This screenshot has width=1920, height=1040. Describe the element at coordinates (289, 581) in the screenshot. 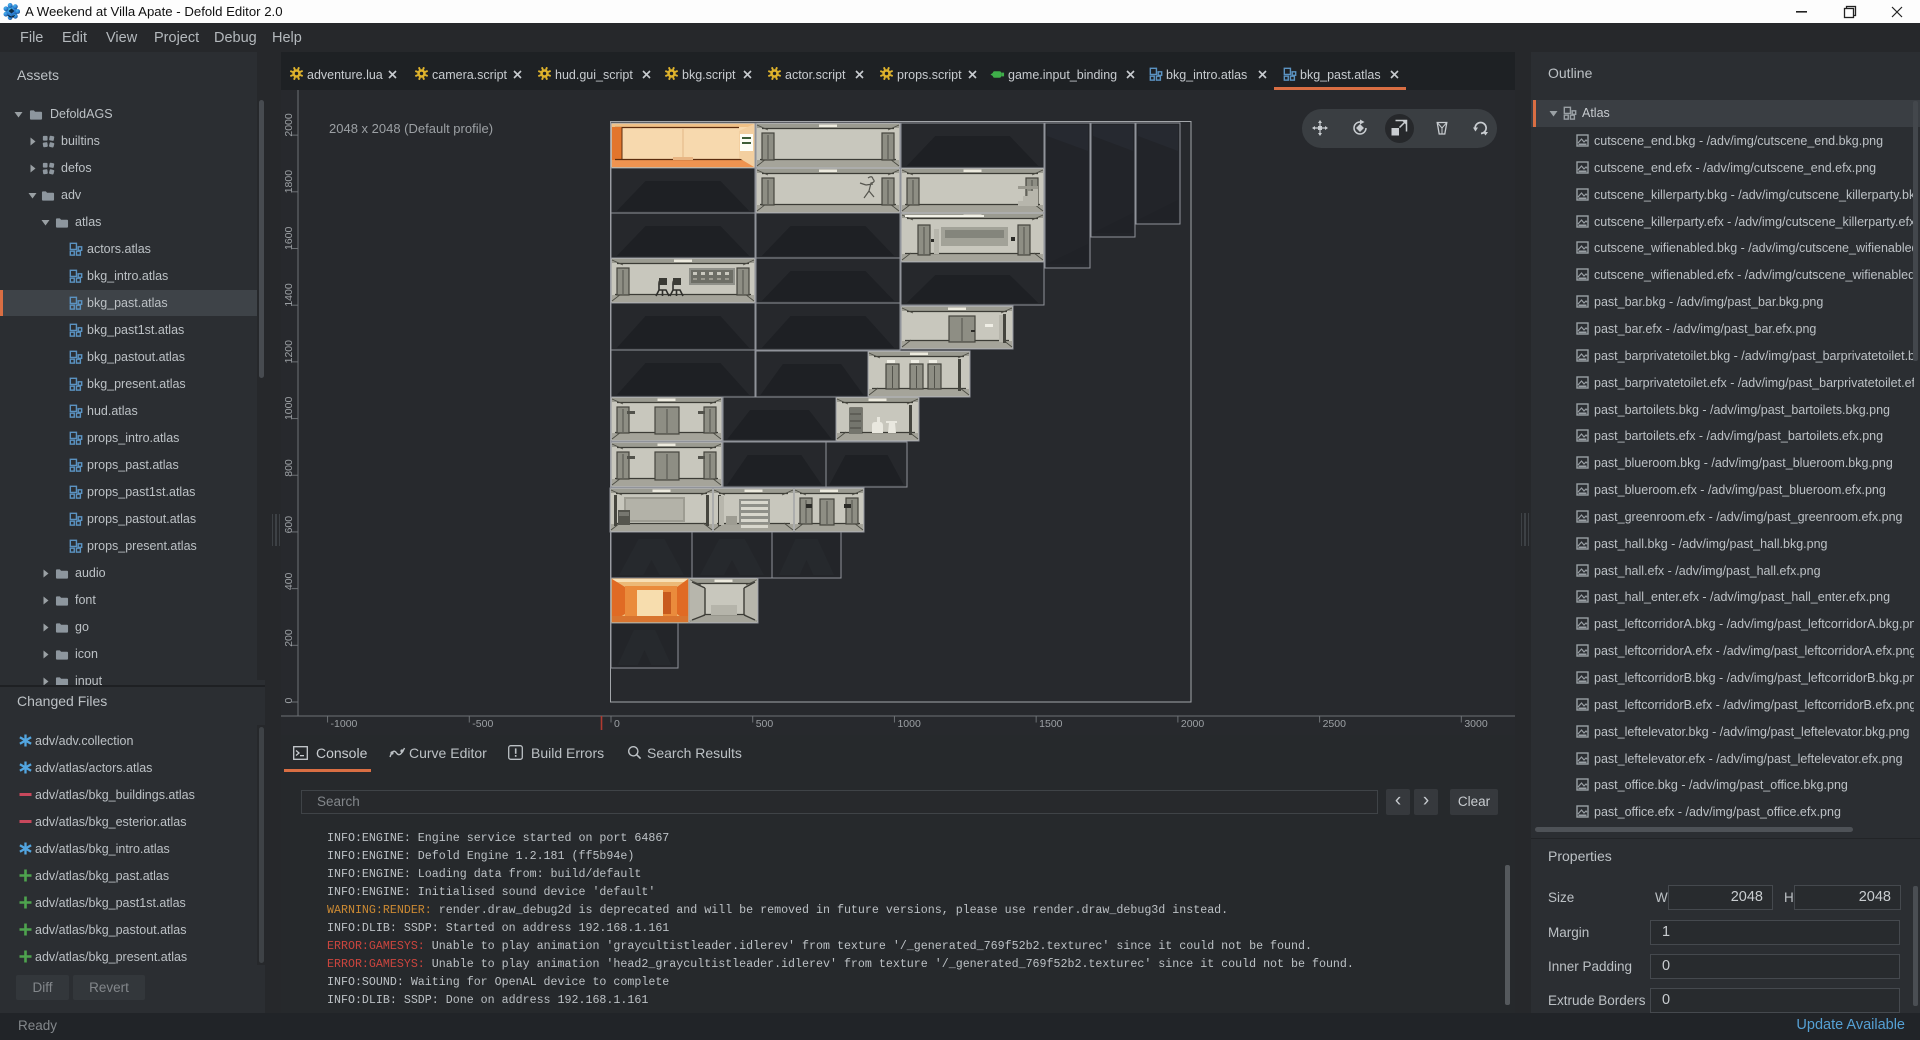

I see `svg-text: 400` at that location.